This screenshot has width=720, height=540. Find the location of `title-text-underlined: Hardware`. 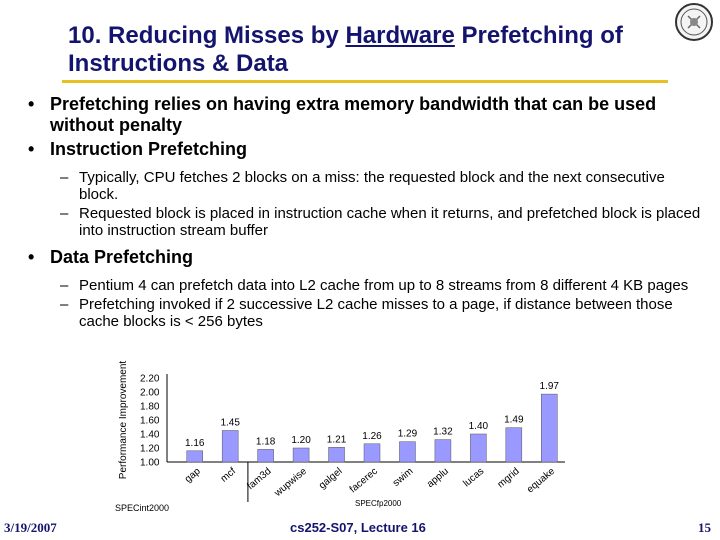

title-text-underlined: Hardware is located at coordinates (400, 35).